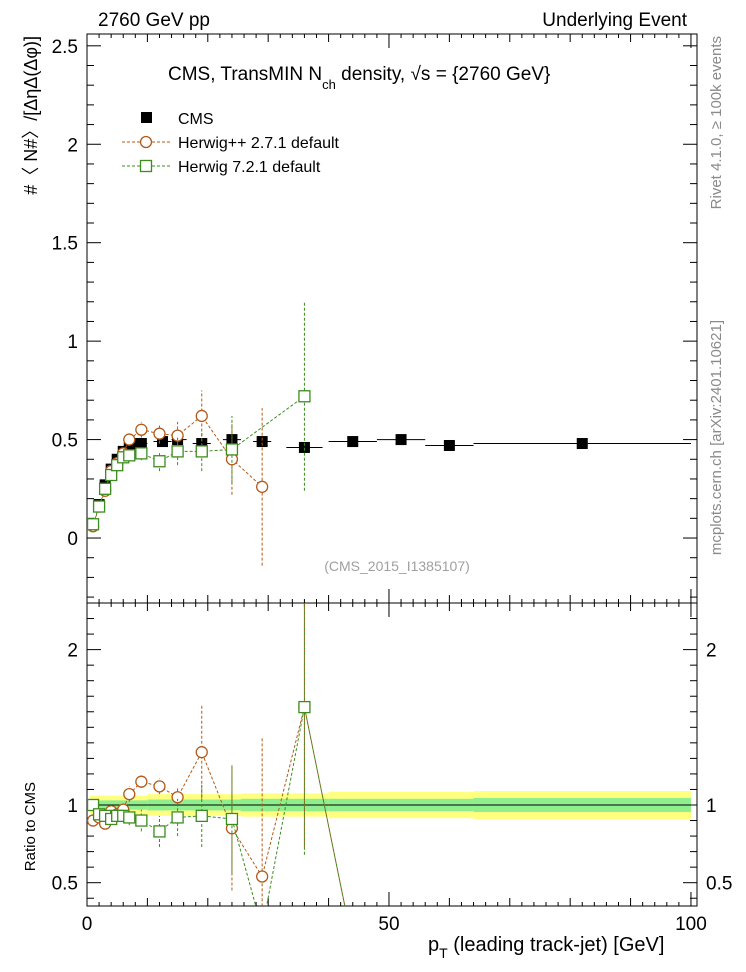 The image size is (746, 972). I want to click on ratio-ylabel: Ratio to CMS, so click(30, 826).